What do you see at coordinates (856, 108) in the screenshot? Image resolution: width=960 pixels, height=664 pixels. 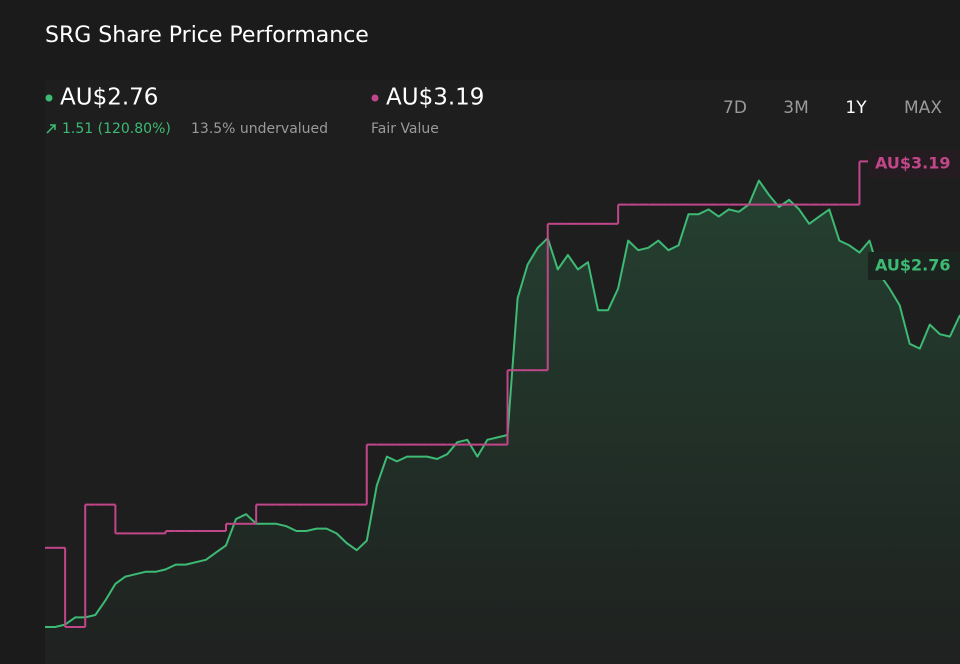 I see `range-button: 1Y` at bounding box center [856, 108].